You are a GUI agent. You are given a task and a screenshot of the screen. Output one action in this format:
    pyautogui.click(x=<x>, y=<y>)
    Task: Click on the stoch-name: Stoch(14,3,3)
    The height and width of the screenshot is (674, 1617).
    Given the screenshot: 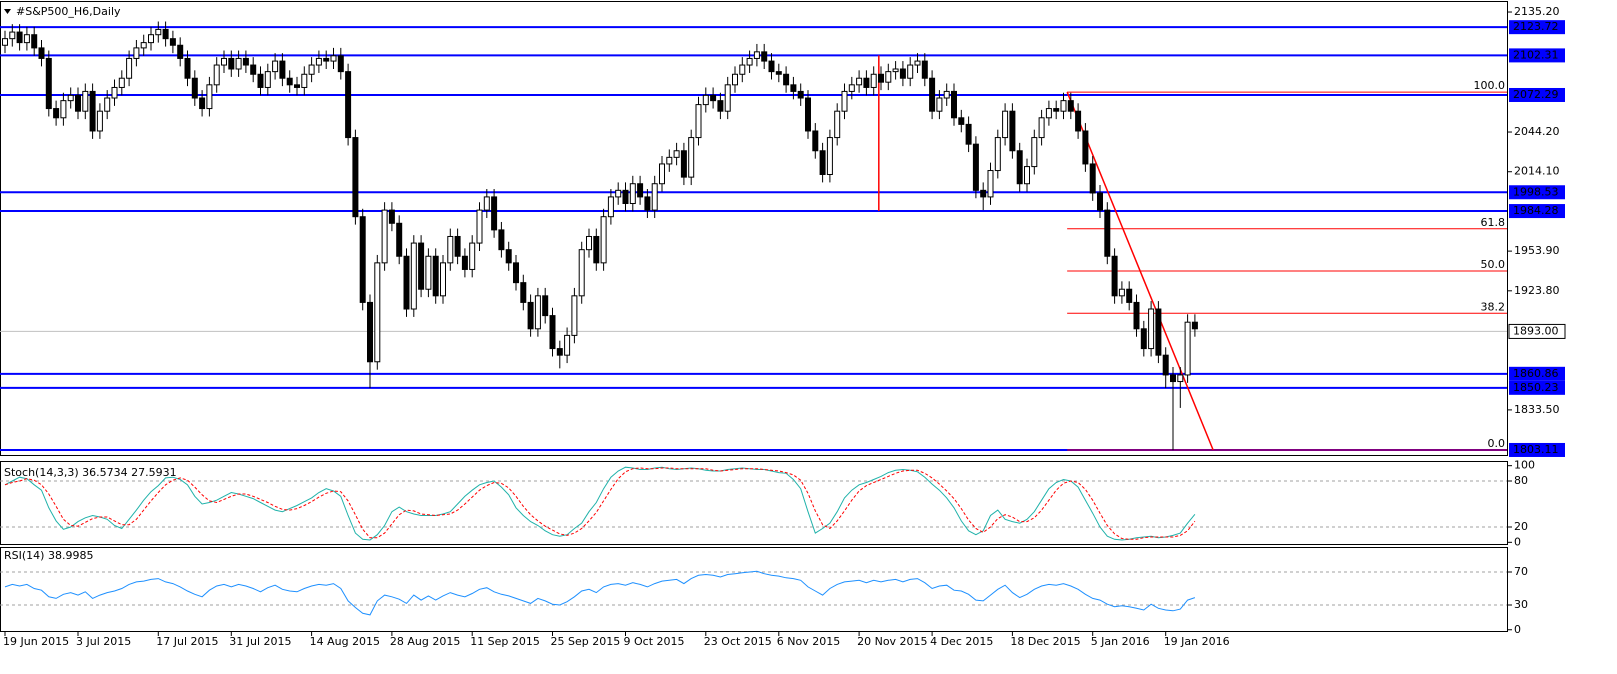 What is the action you would take?
    pyautogui.click(x=41, y=472)
    